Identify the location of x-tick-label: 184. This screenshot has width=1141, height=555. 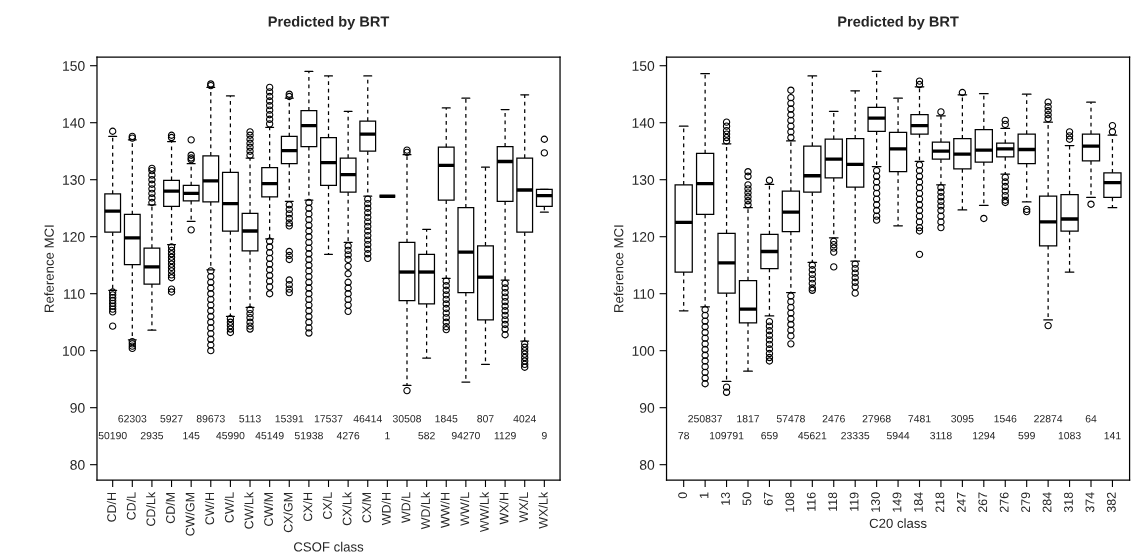
(918, 502).